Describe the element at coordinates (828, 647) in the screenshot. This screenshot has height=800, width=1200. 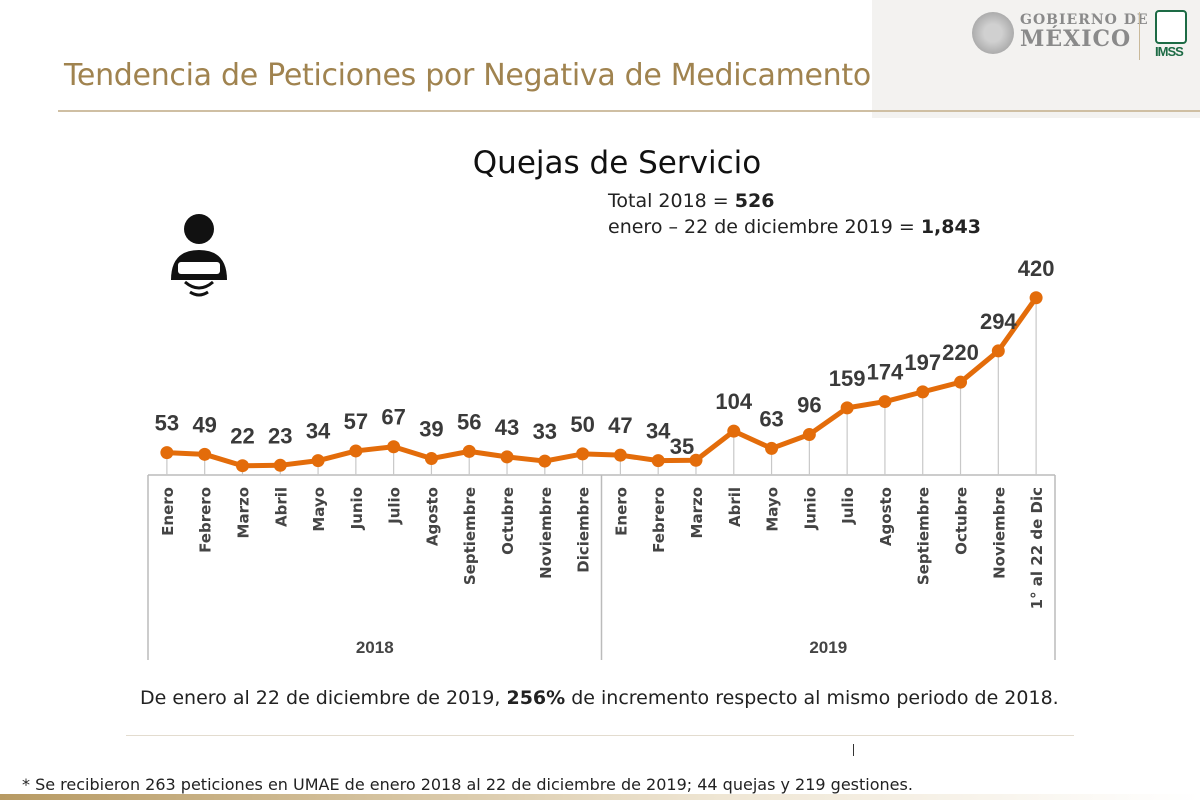
I see `group-label: 2019` at that location.